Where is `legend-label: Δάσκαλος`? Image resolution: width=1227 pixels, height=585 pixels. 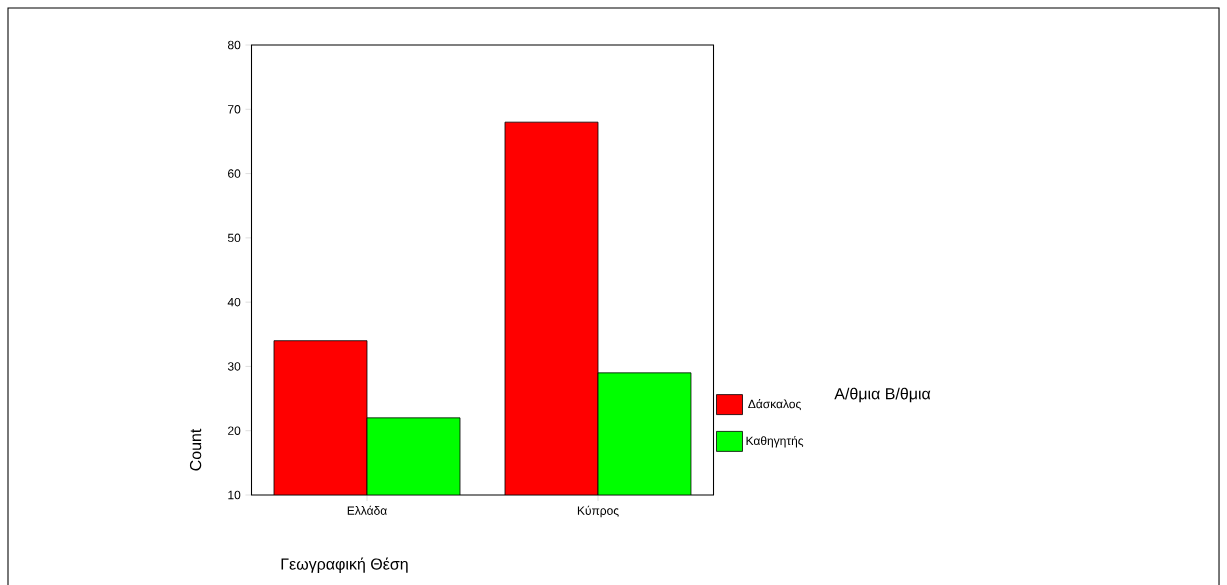 legend-label: Δάσκαλος is located at coordinates (774, 405).